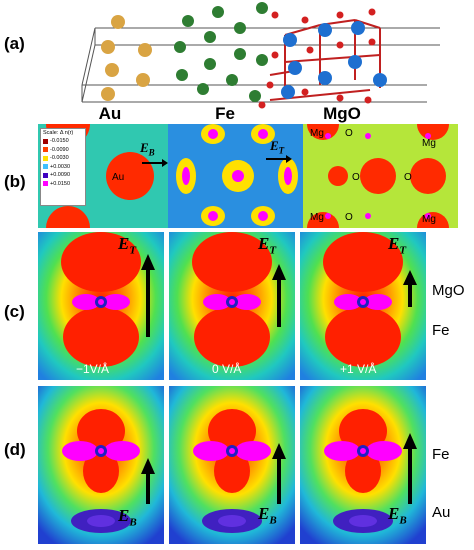 This screenshot has width=474, height=550. Describe the element at coordinates (14, 311) in the screenshot. I see `panel-label-c: (c)` at that location.